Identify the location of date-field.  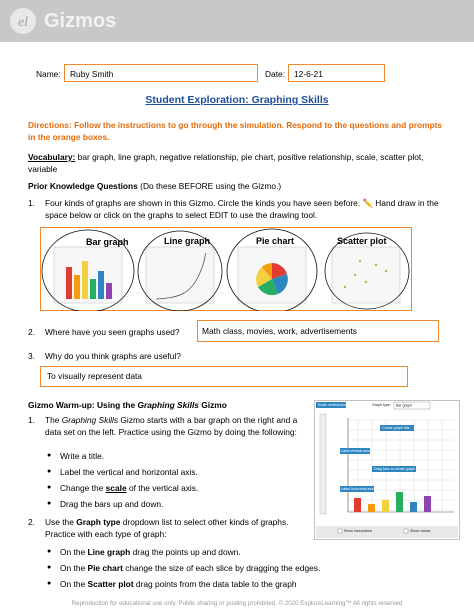
(336, 73).